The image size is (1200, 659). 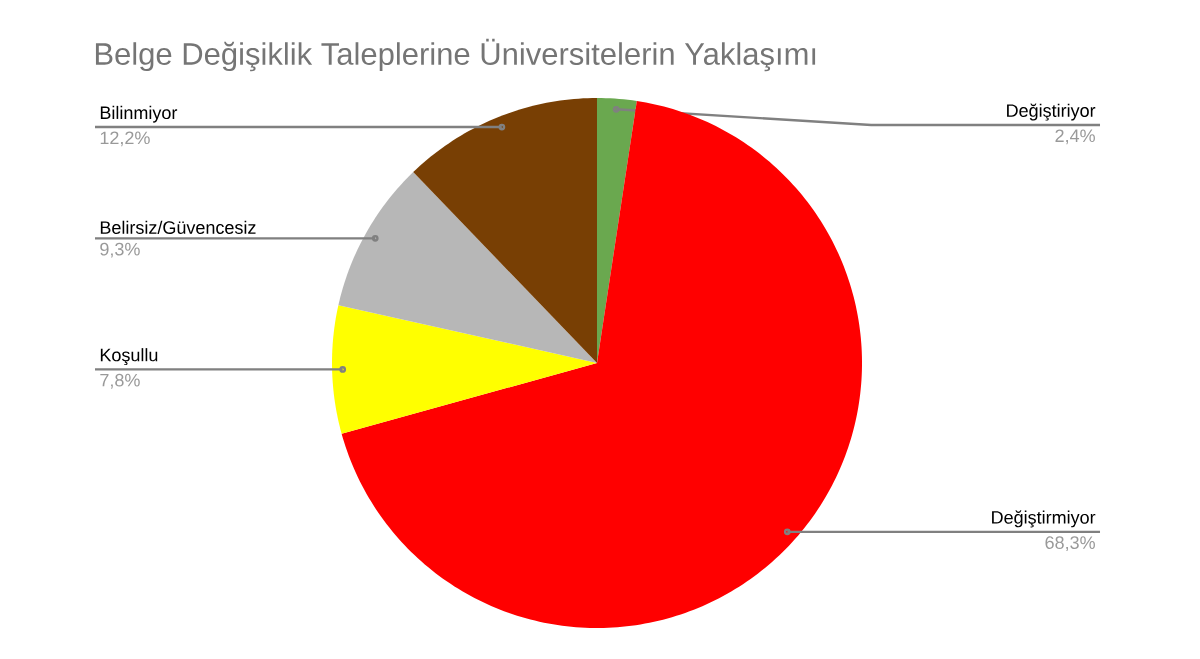 I want to click on data-label: 12,2%, so click(x=125, y=139).